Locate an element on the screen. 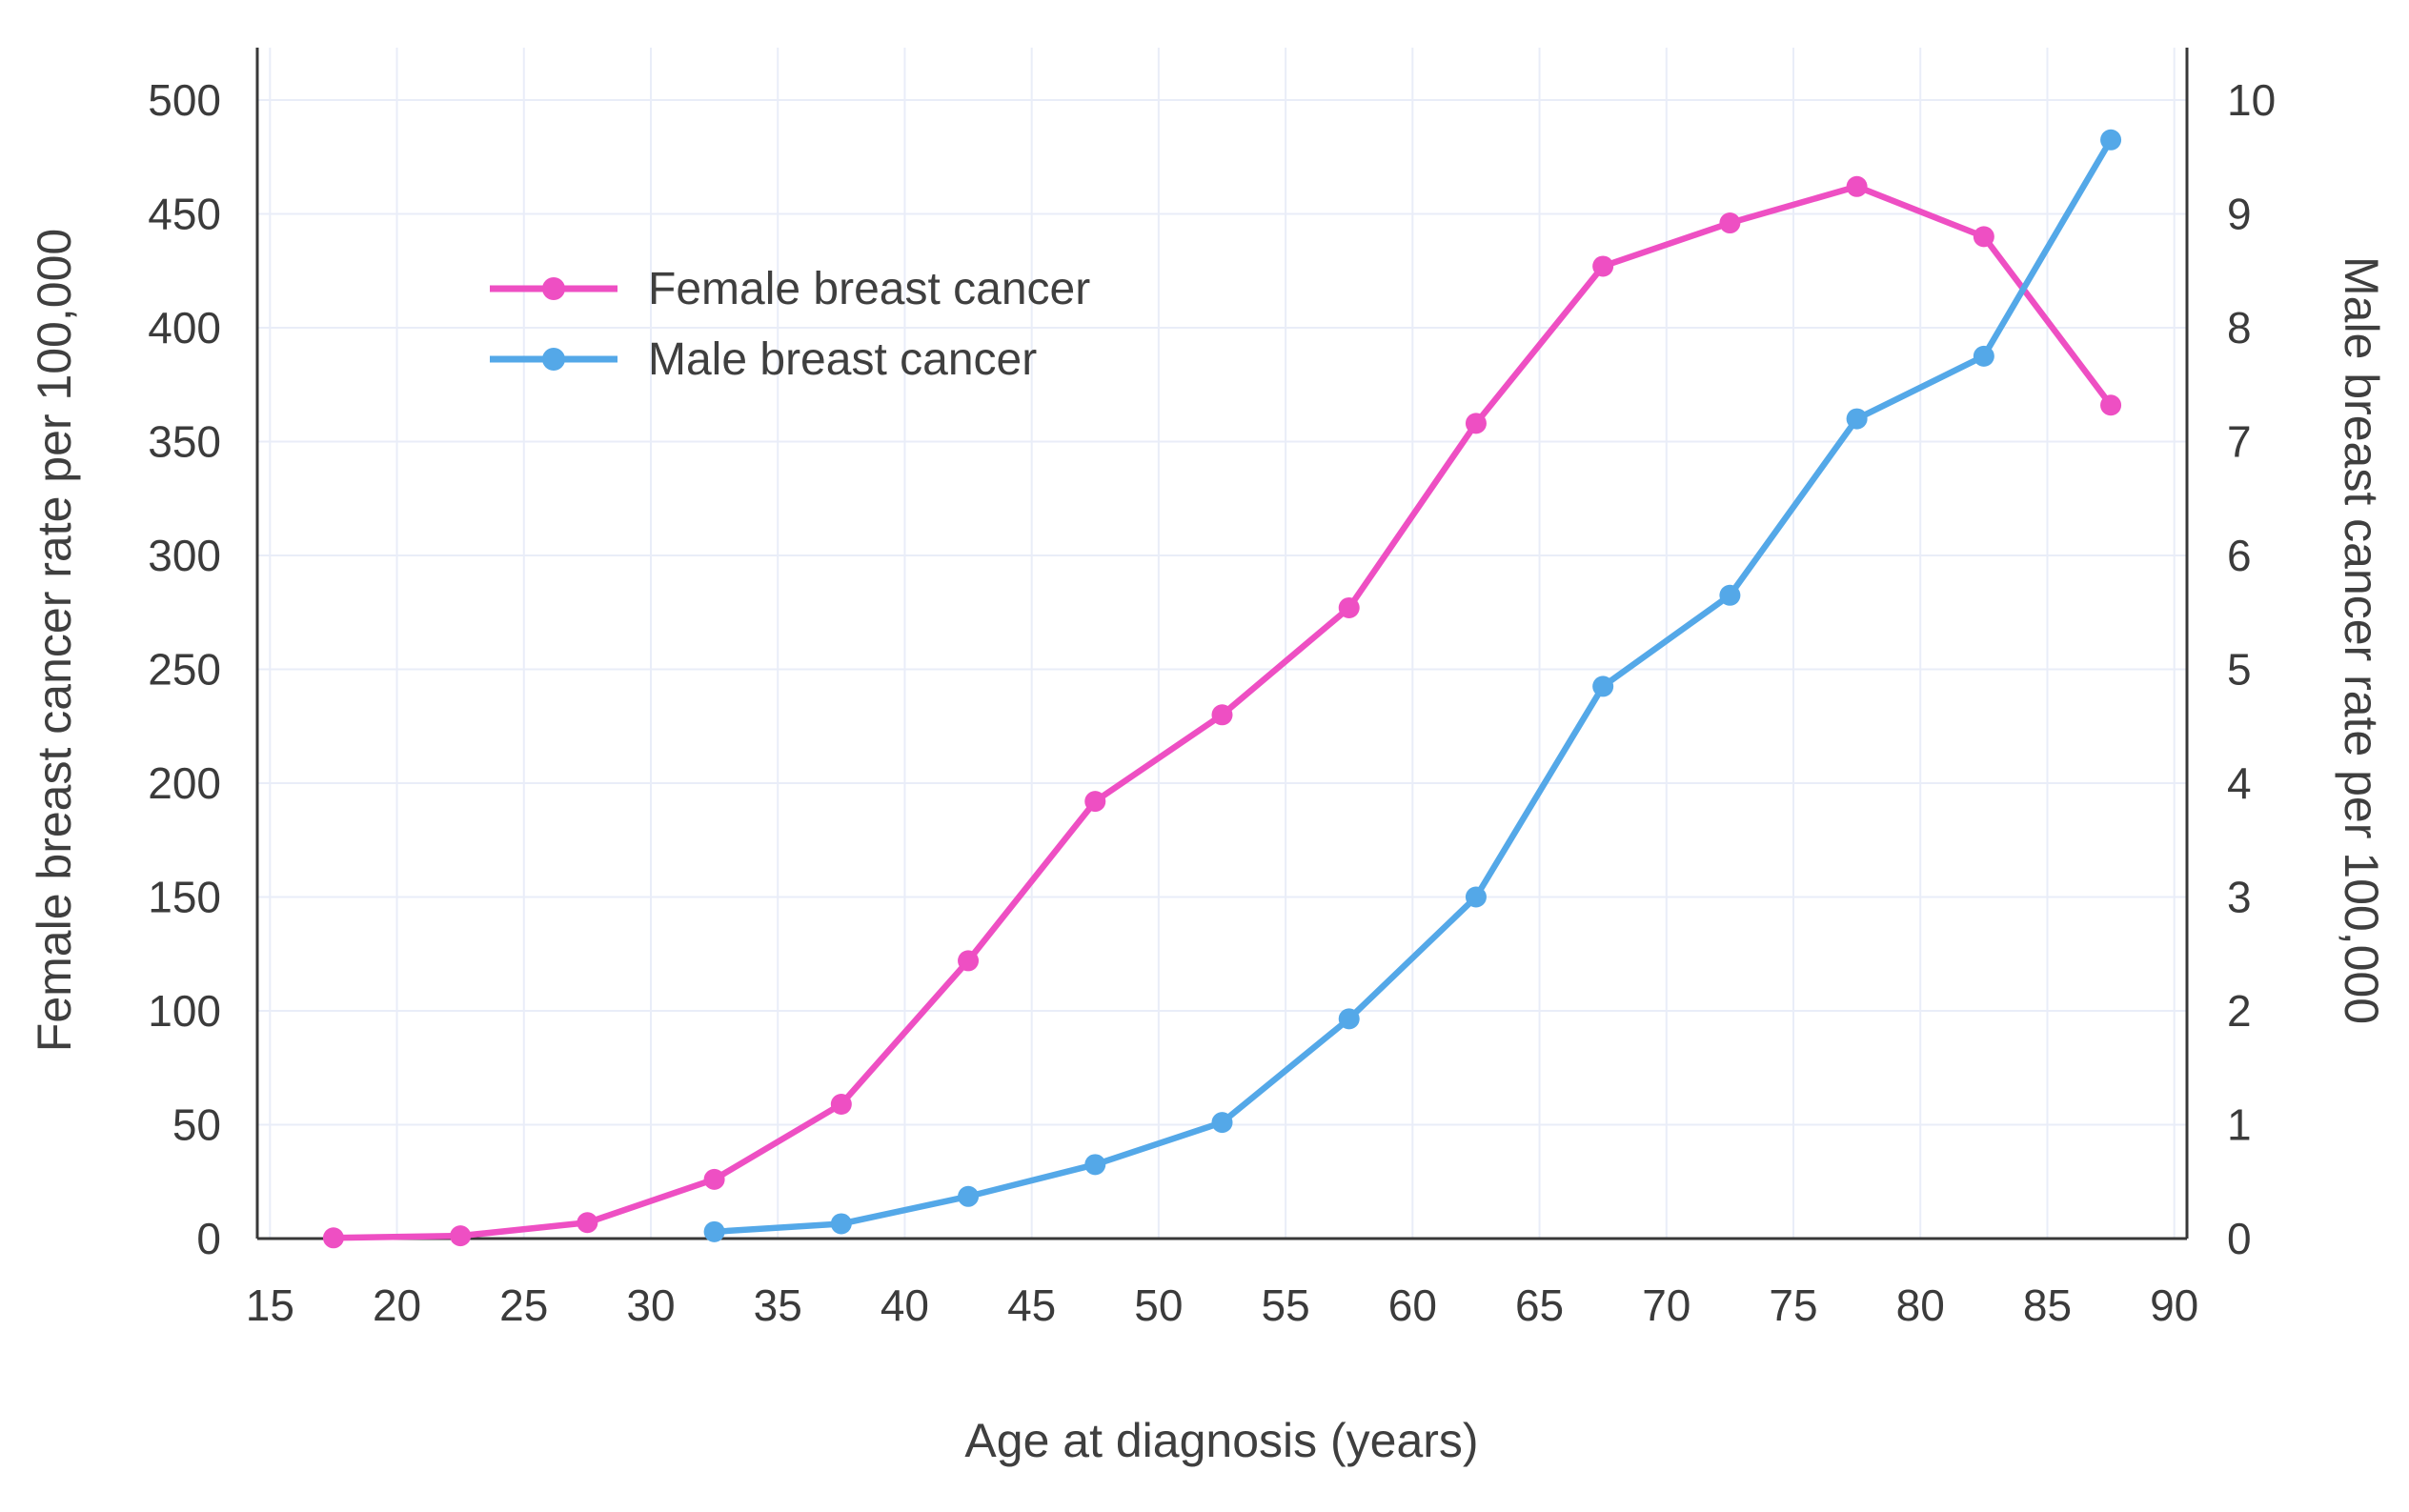 The width and height of the screenshot is (2409, 1512). y-tick-label-left: 400 is located at coordinates (184, 328).